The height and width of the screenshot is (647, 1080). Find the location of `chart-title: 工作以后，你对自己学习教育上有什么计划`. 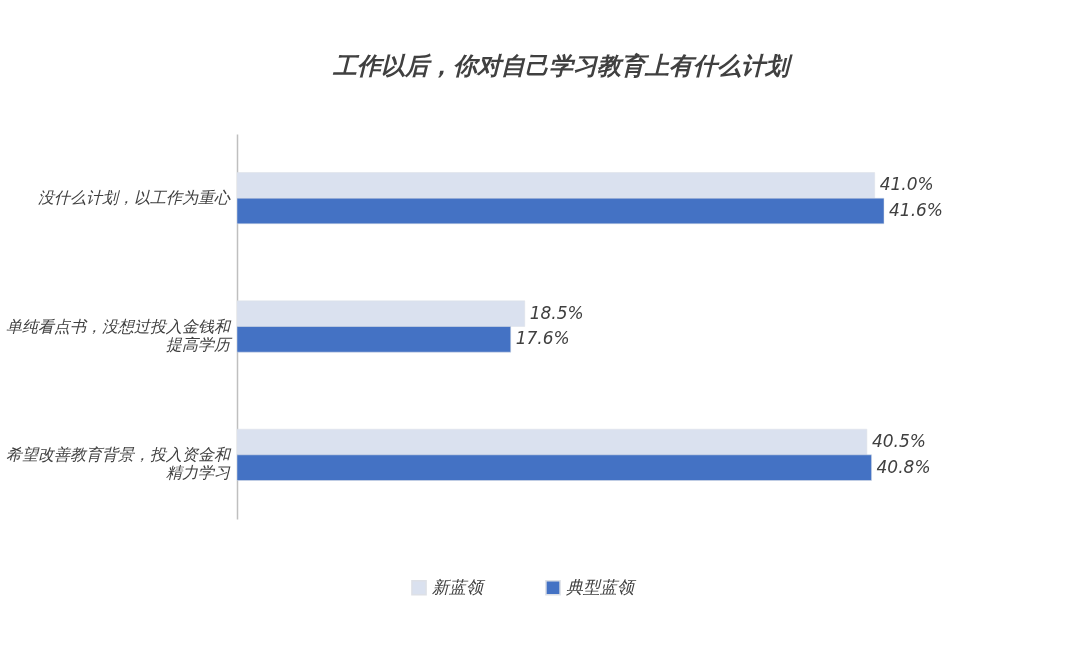

chart-title: 工作以后，你对自己学习教育上有什么计划 is located at coordinates (562, 66).